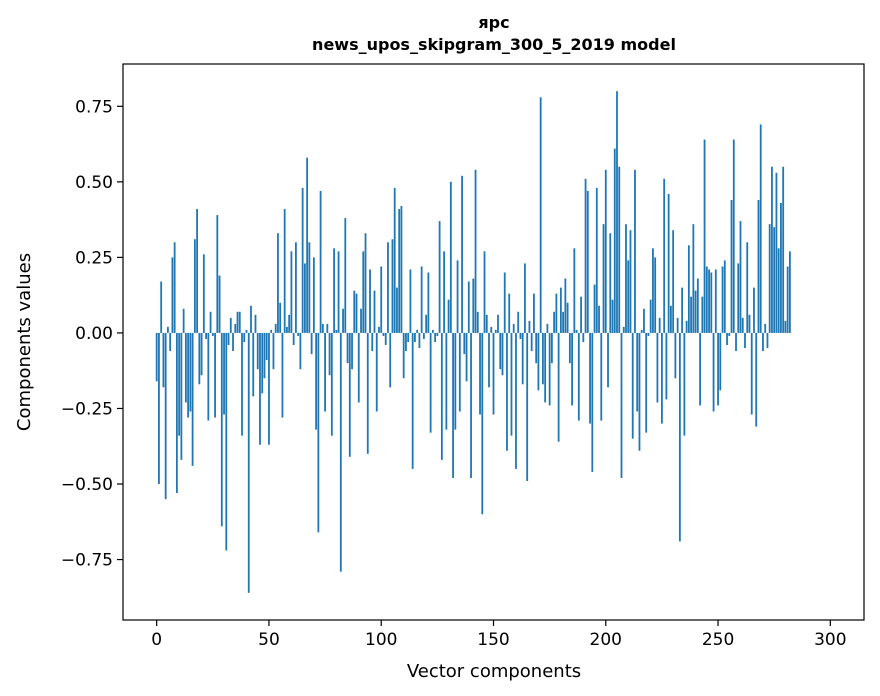  I want to click on x-tick-label: 300, so click(830, 640).